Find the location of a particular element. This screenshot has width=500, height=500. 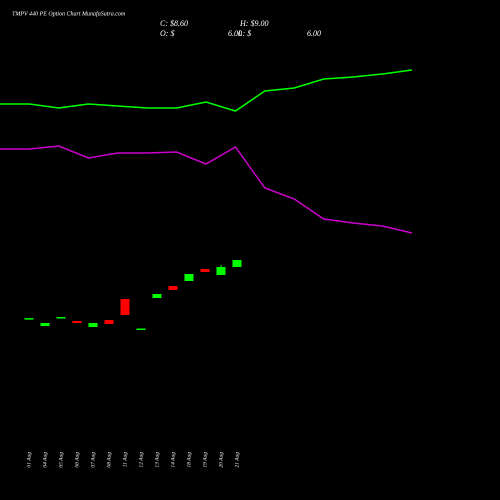

x-tick-label: 11 Aug is located at coordinates (125, 459).